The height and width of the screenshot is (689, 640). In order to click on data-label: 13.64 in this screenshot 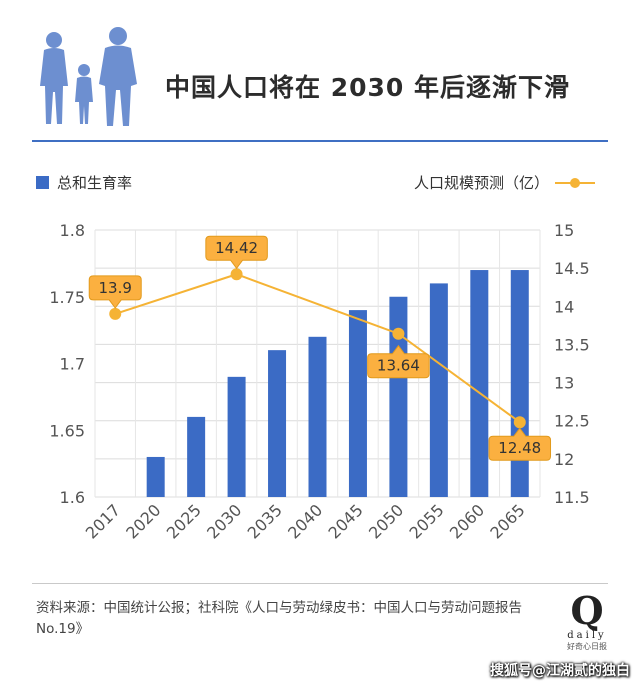, I will do `click(398, 361)`.